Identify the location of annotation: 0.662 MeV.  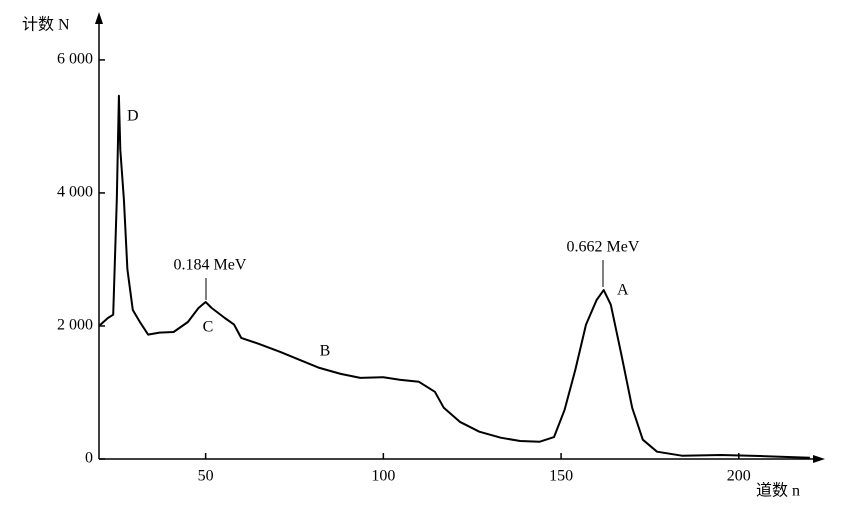
(603, 247).